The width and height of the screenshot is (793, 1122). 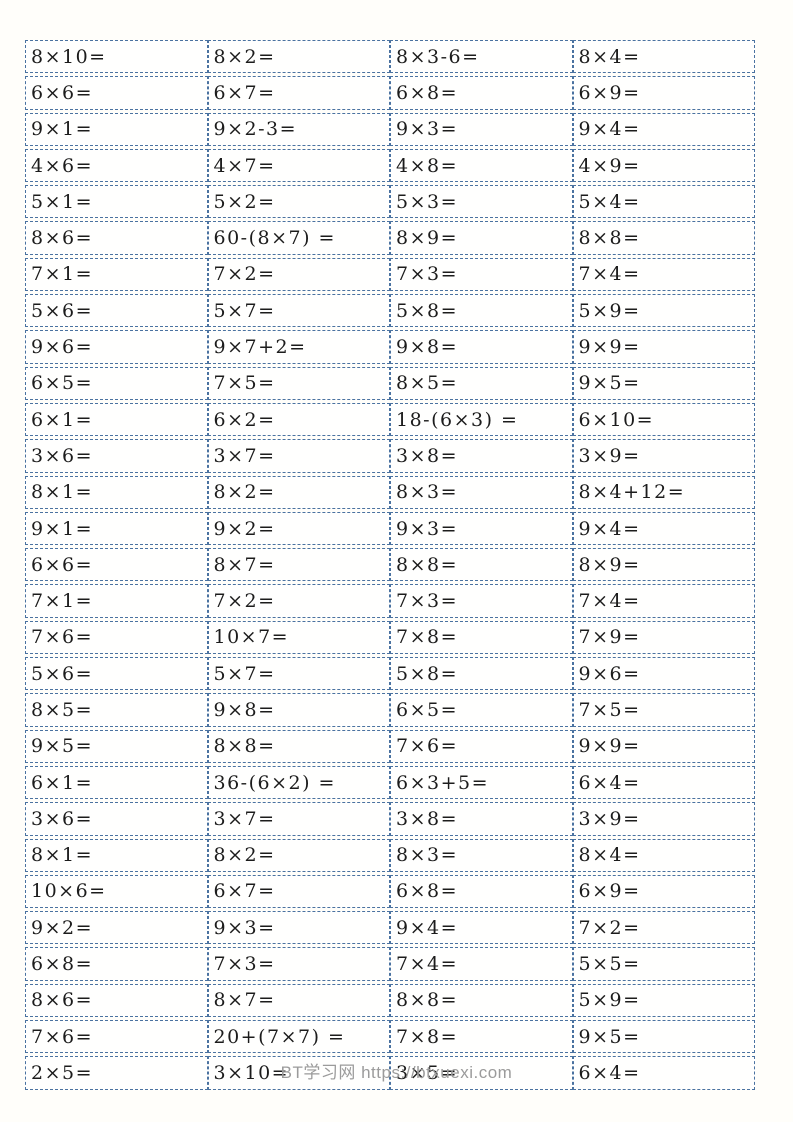 I want to click on problem-row: 6×8= 7×3= 7×4= 5×5=, so click(x=390, y=964).